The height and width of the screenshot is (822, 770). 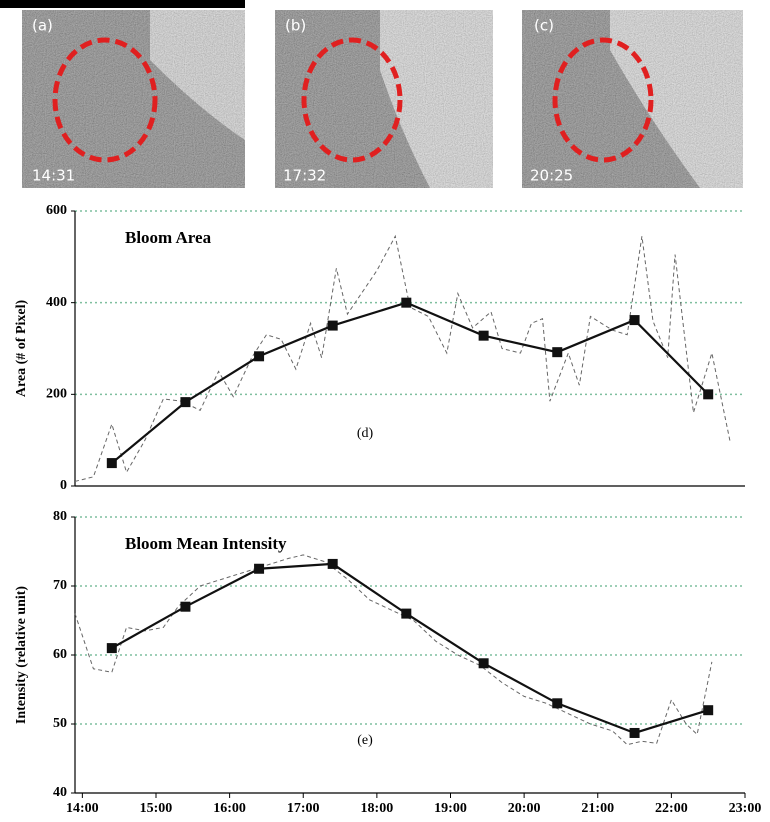 I want to click on x-tick-label: 21:00, so click(x=597, y=808).